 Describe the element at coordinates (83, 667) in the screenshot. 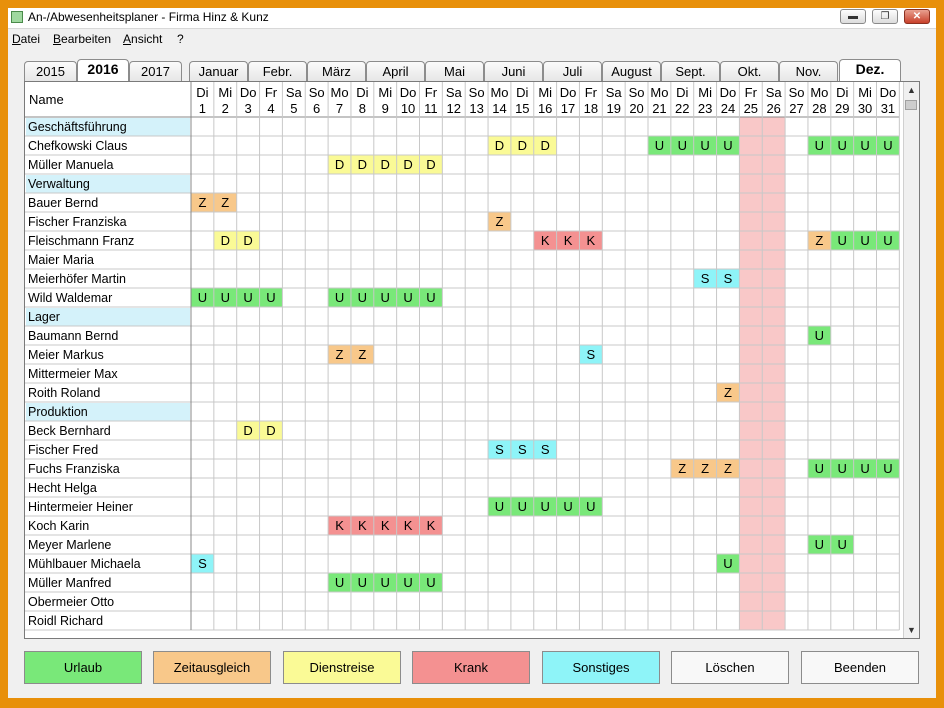

I see `urlaub-button: Urlaub` at that location.